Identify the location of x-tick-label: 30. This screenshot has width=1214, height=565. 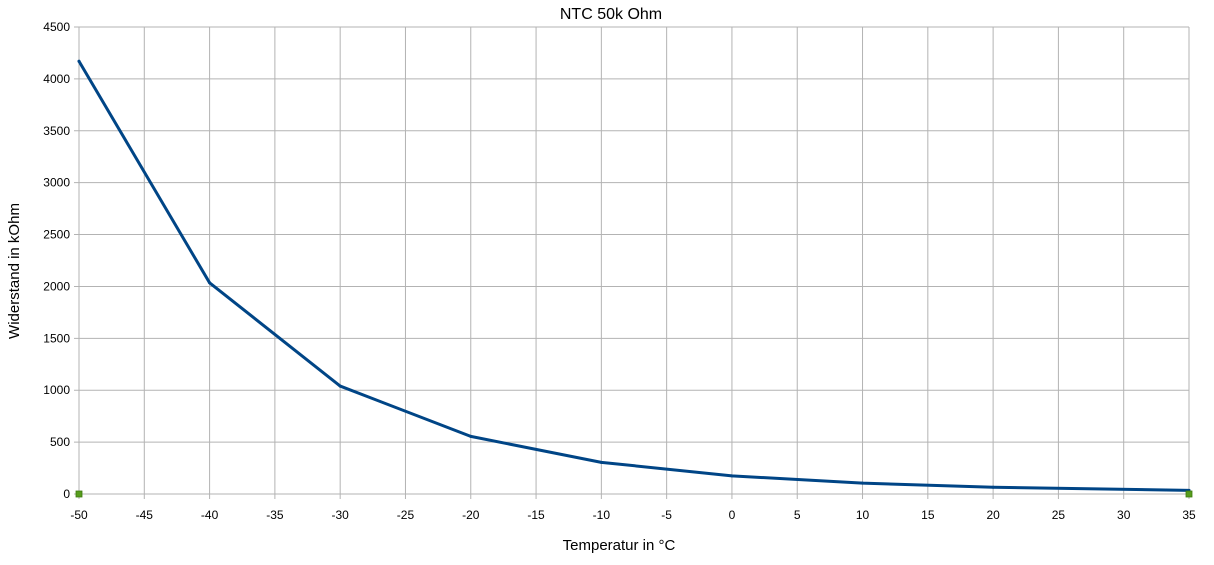
(1124, 515).